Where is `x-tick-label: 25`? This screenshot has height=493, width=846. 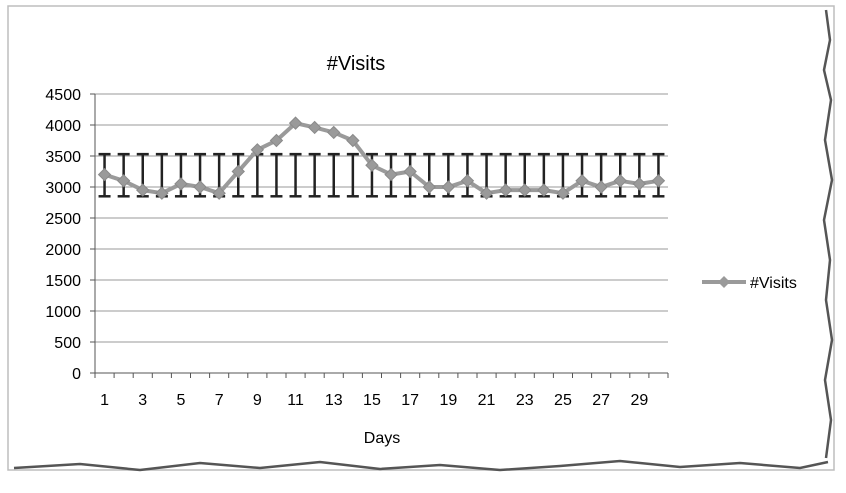 x-tick-label: 25 is located at coordinates (563, 400).